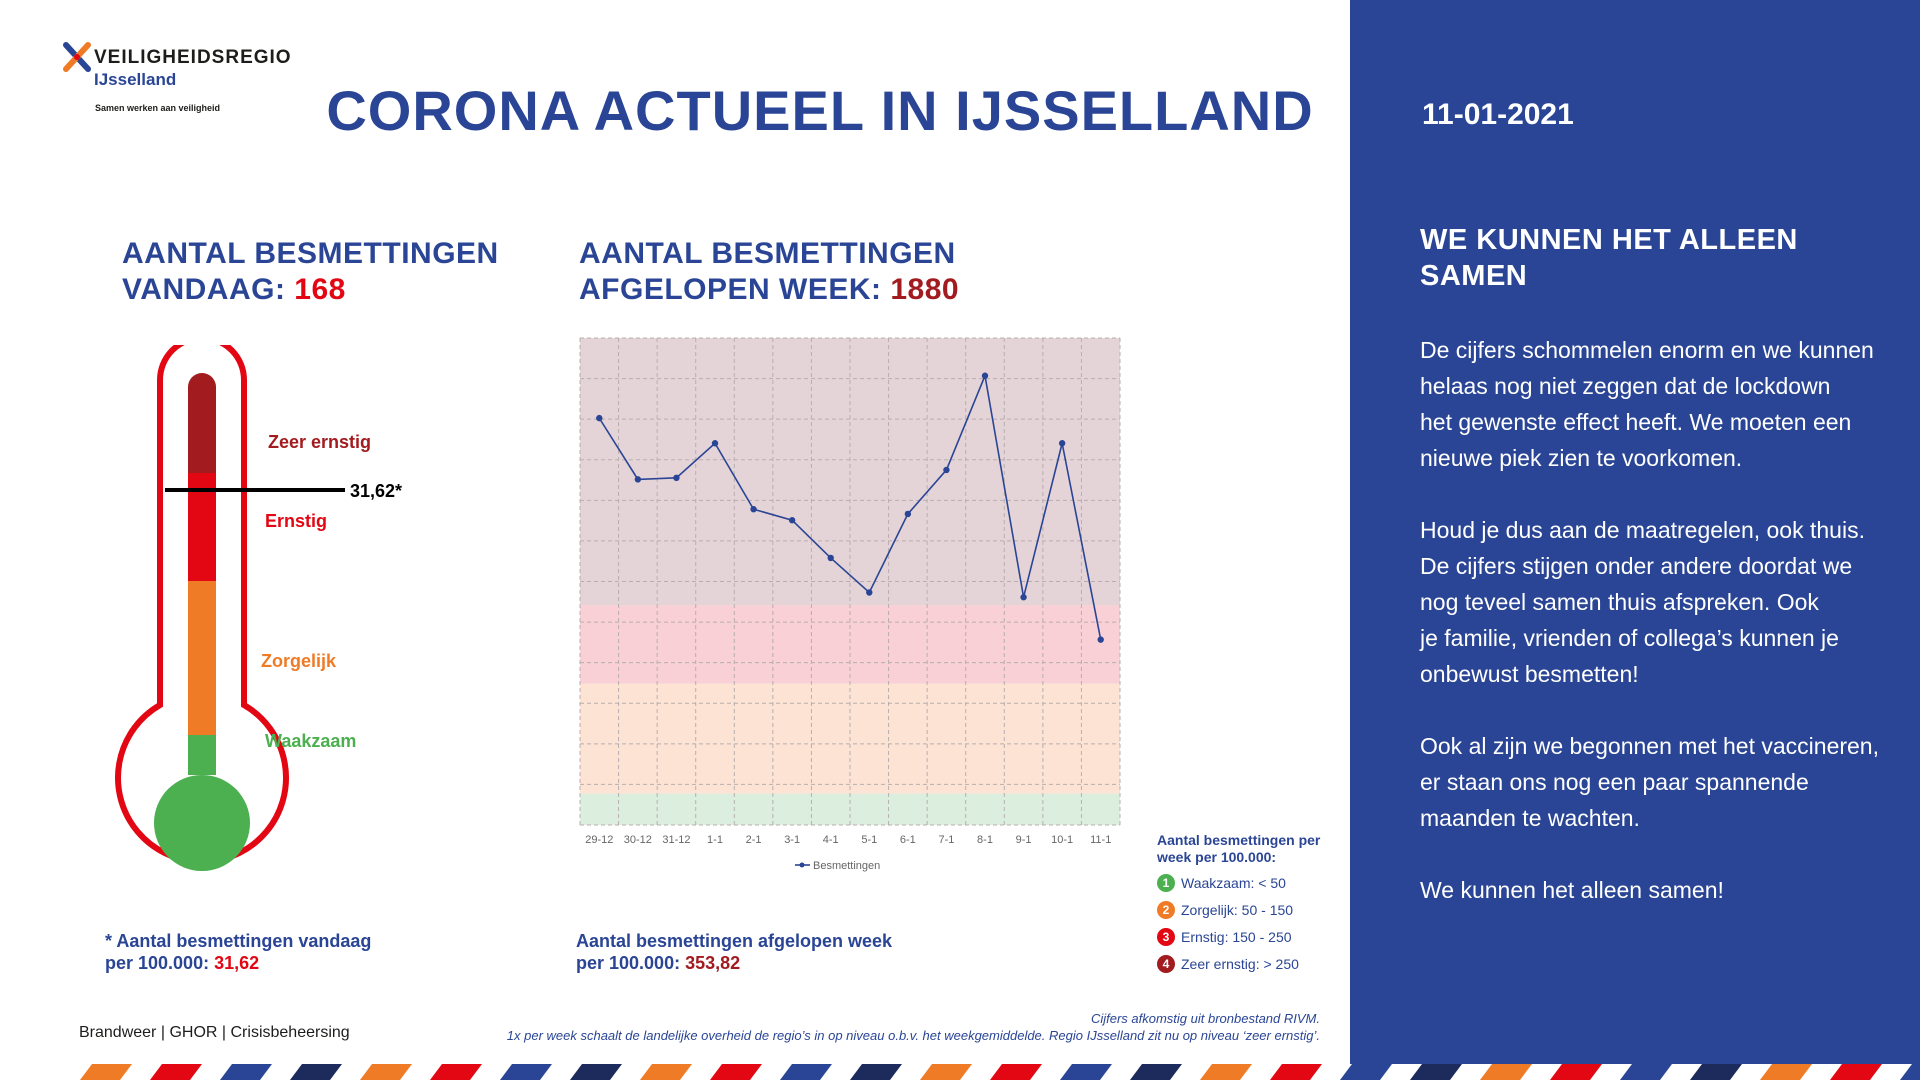 The width and height of the screenshot is (1920, 1080). Describe the element at coordinates (730, 289) in the screenshot. I see `week-heading-prefix: AFGELOPEN WEEK:` at that location.